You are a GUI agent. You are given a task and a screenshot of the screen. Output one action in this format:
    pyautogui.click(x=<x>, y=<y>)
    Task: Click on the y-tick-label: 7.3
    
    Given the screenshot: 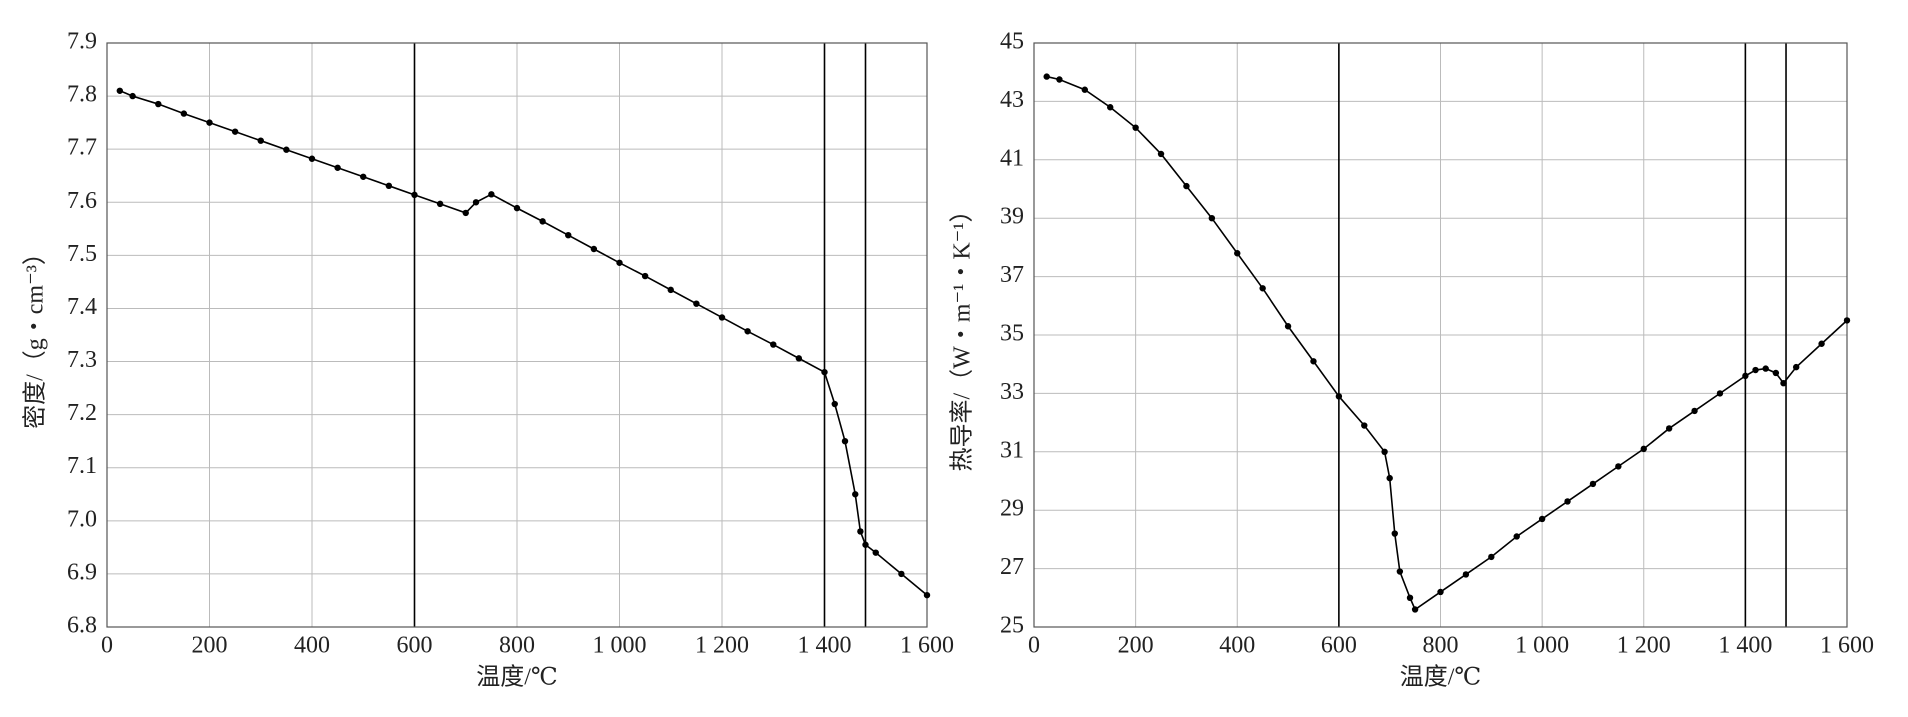 What is the action you would take?
    pyautogui.click(x=82, y=360)
    